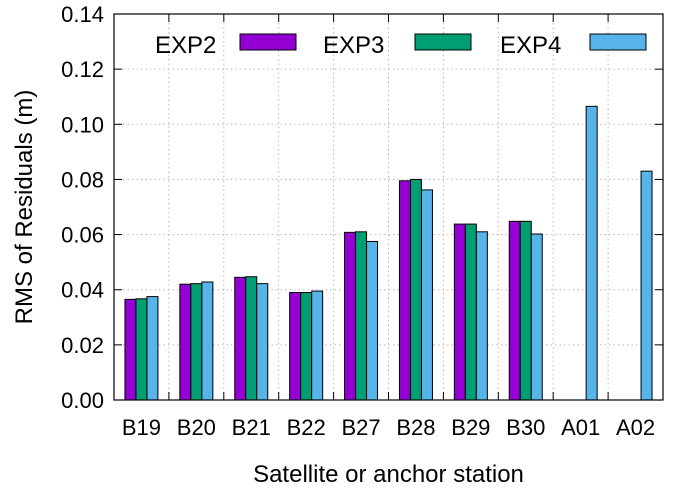  I want to click on x-axis-title: Satellite or anchor station, so click(388, 474).